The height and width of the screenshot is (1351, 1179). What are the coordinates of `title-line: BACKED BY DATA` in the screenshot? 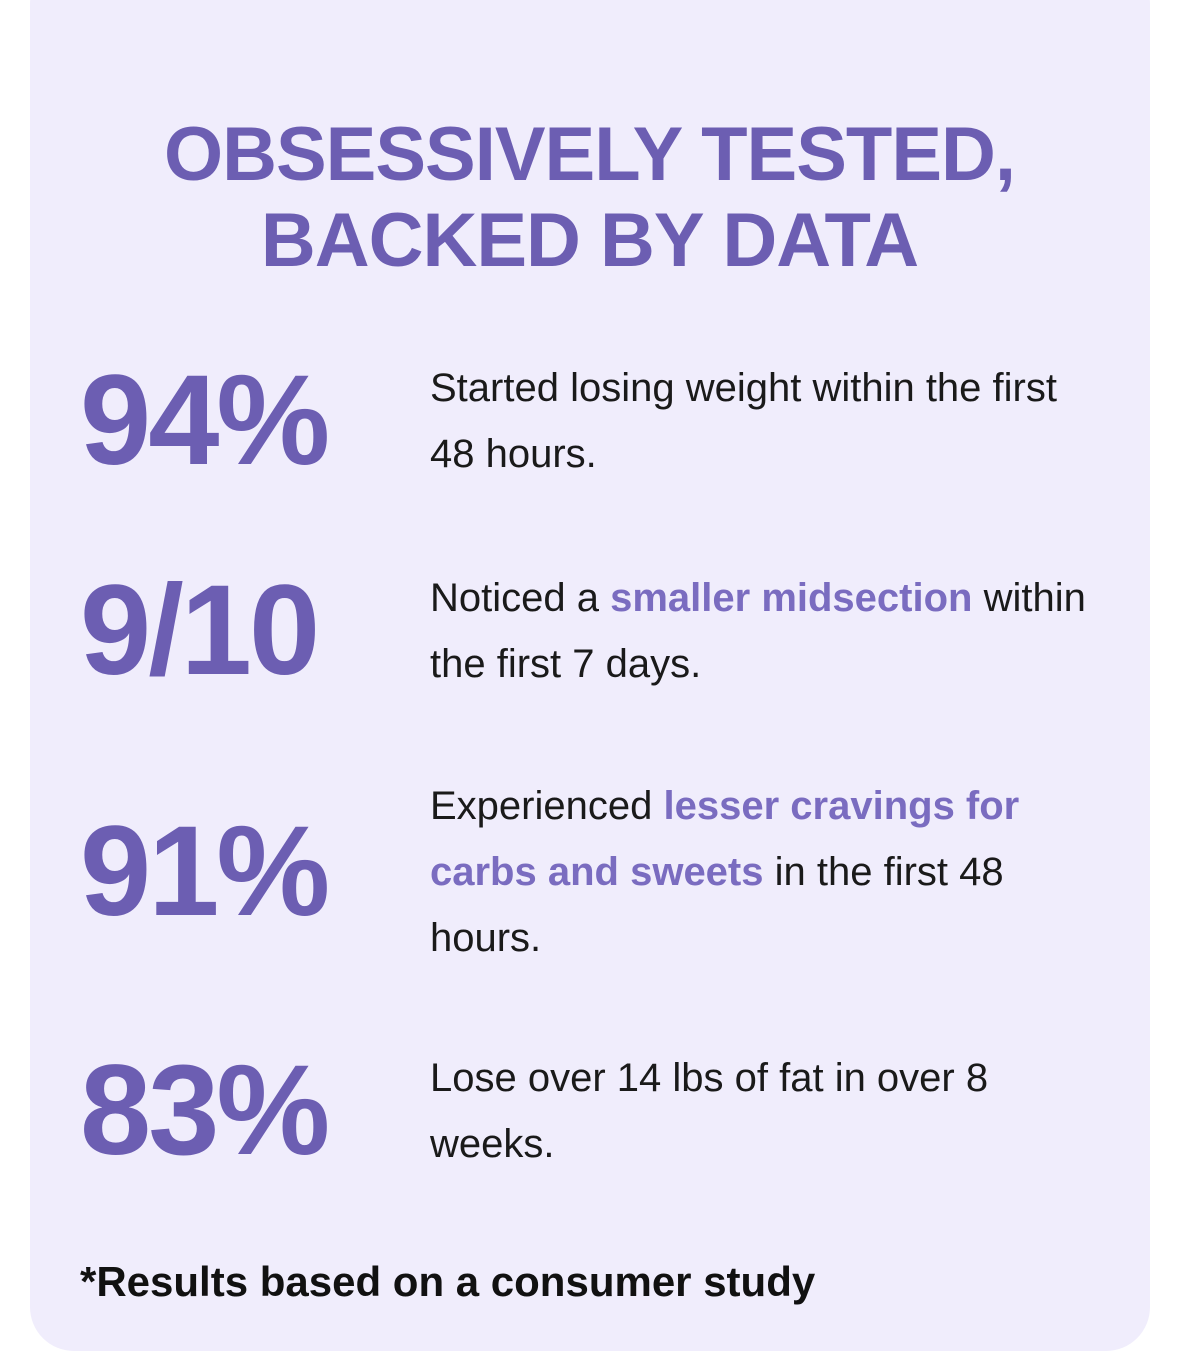 It's located at (589, 240).